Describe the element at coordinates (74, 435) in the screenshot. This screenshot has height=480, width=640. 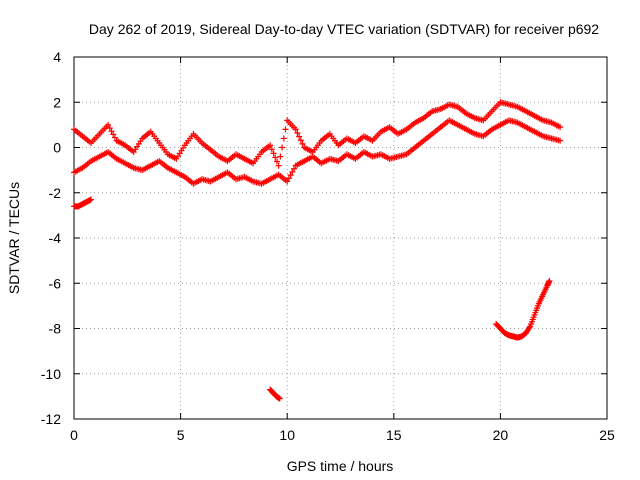
I see `x-tick-label: 0` at that location.